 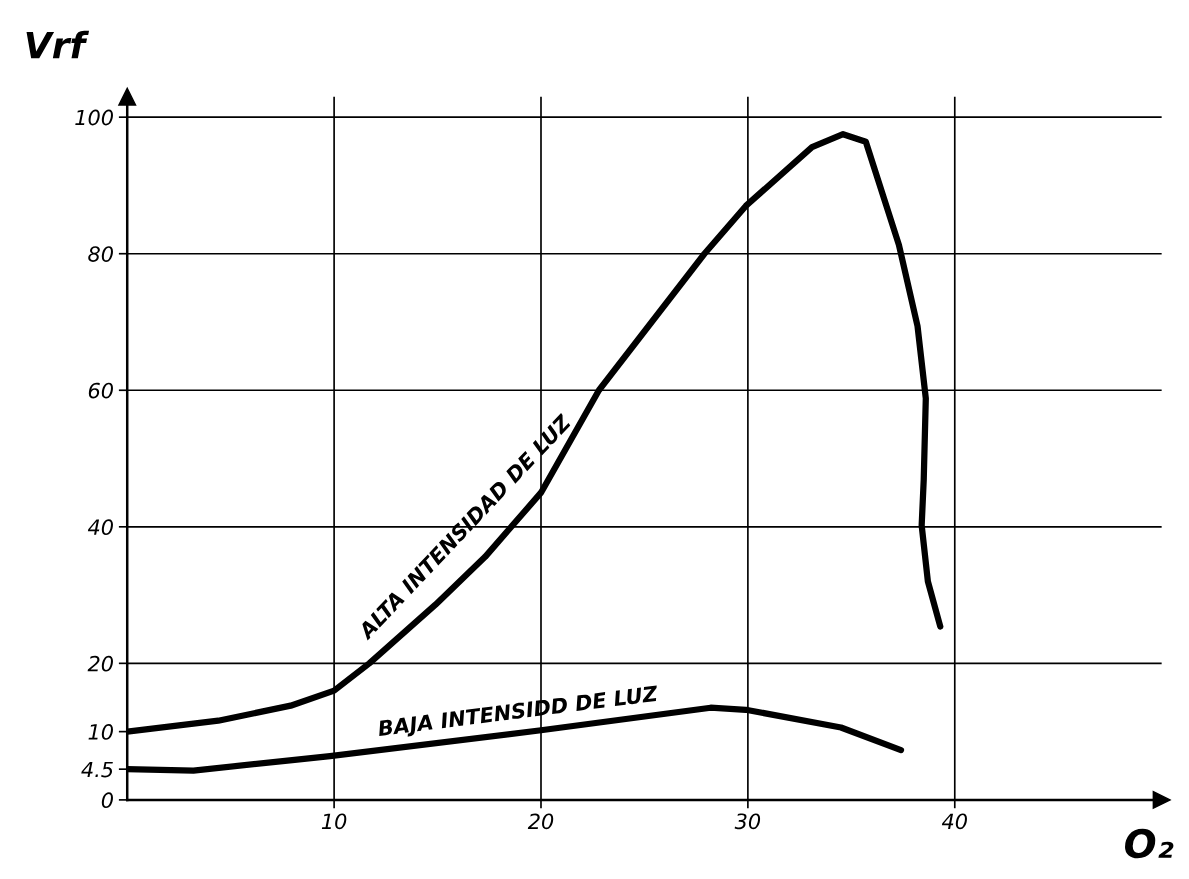 What do you see at coordinates (58, 44) in the screenshot?
I see `y-axis-title: Vrf` at bounding box center [58, 44].